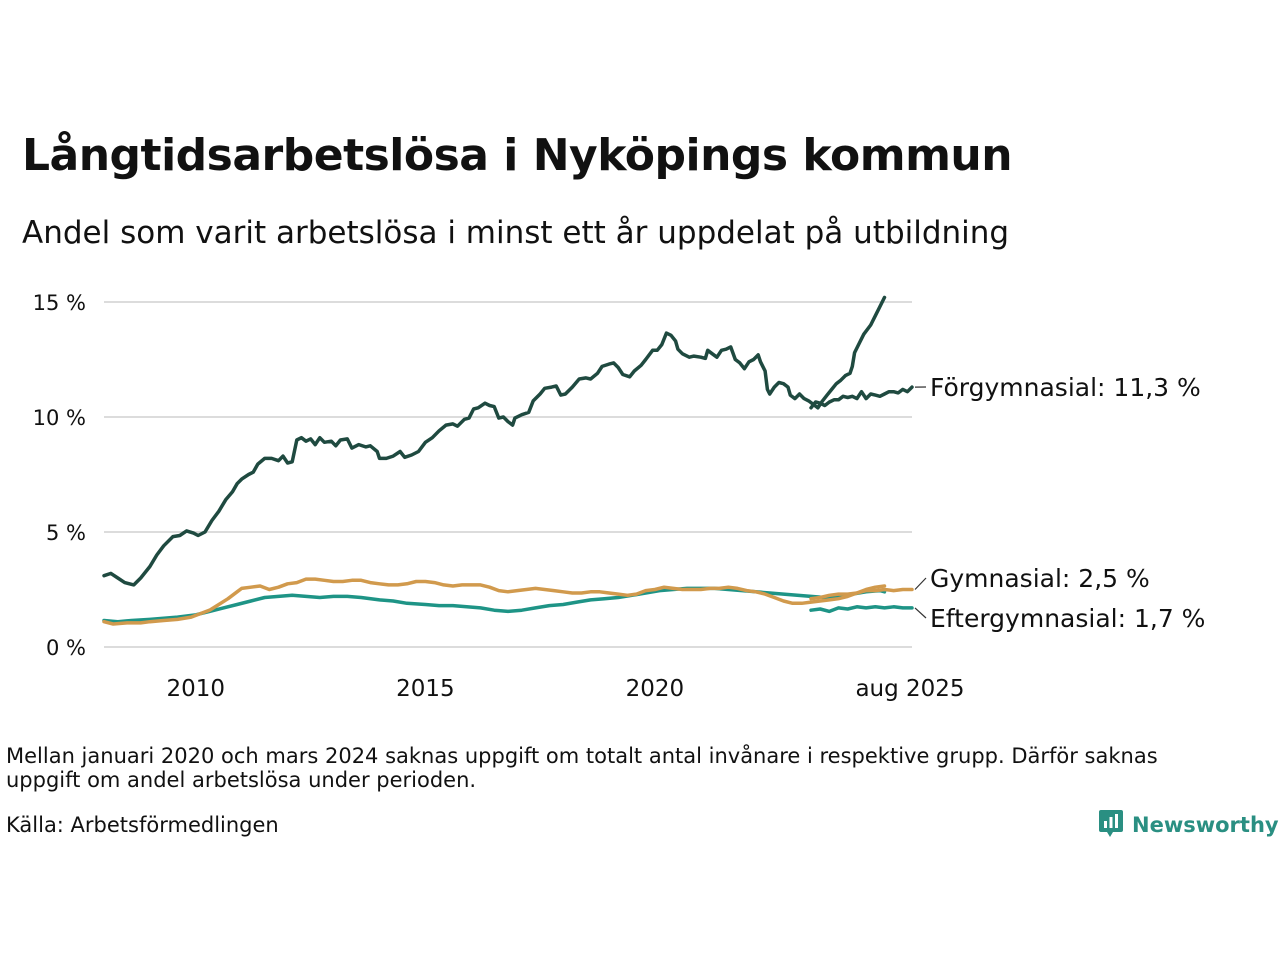 The image size is (1280, 960). Describe the element at coordinates (59, 303) in the screenshot. I see `y-tick-label: 15 %` at that location.